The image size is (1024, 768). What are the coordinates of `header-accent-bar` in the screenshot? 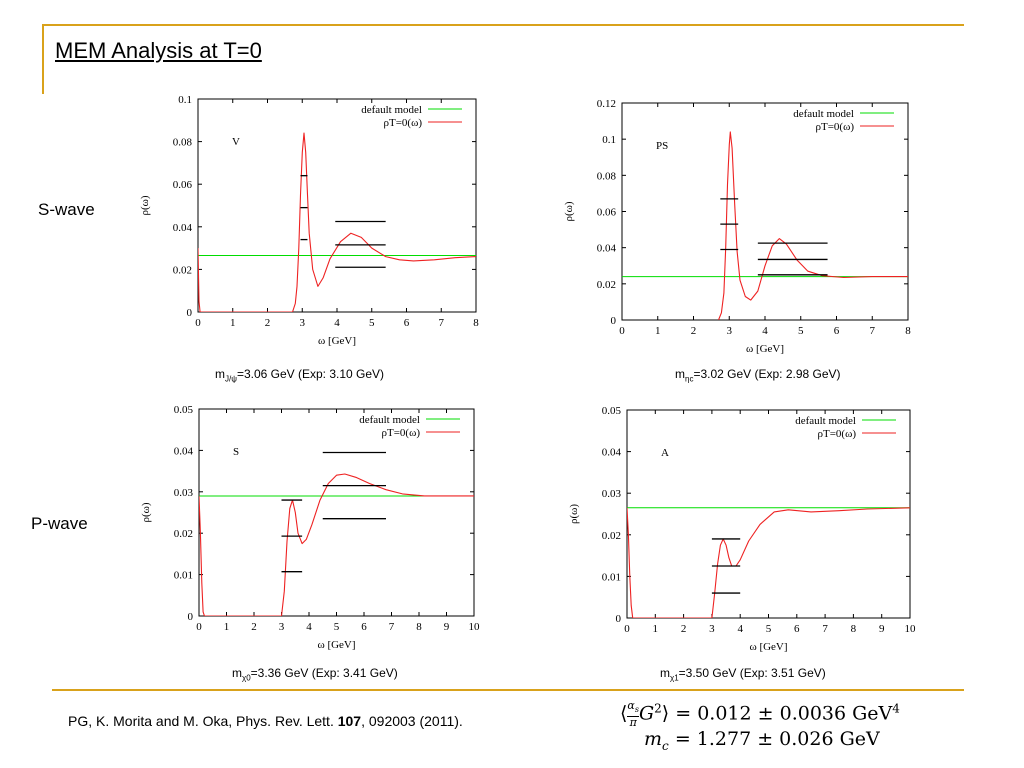 It's located at (43, 59).